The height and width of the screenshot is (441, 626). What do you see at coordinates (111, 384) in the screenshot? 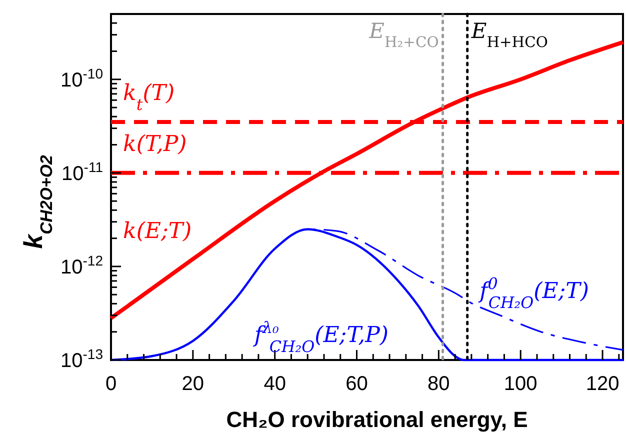
I see `x-tick-label: 0` at bounding box center [111, 384].